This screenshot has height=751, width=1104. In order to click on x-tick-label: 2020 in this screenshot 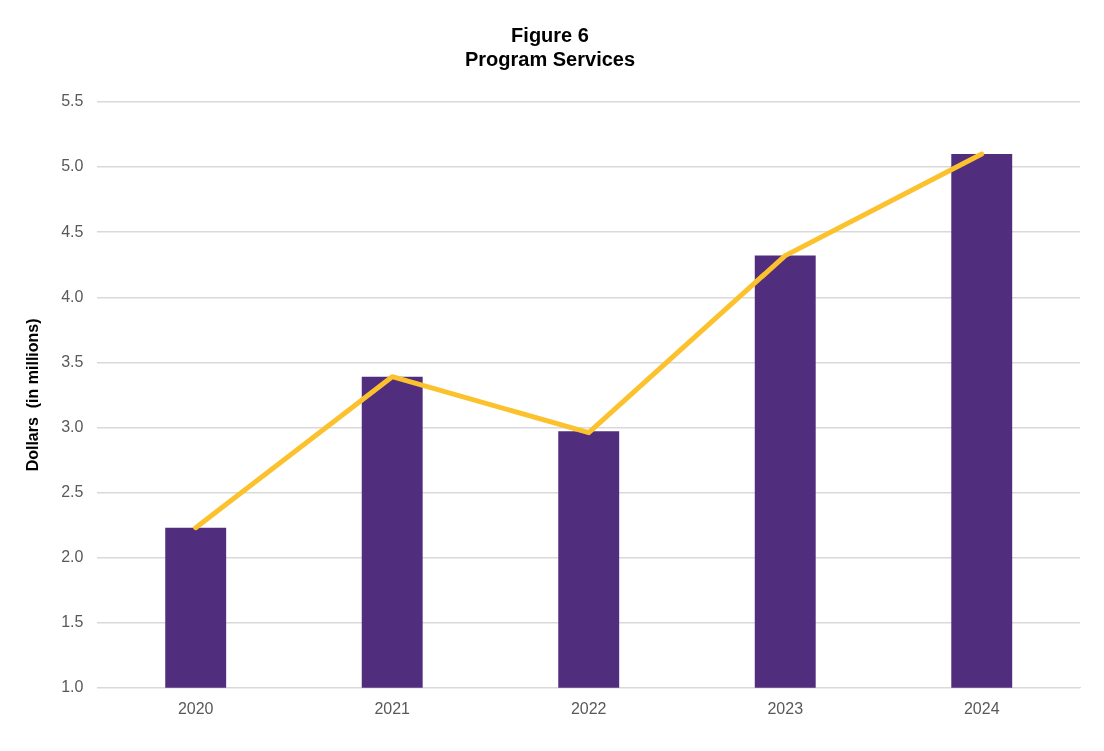, I will do `click(195, 708)`.